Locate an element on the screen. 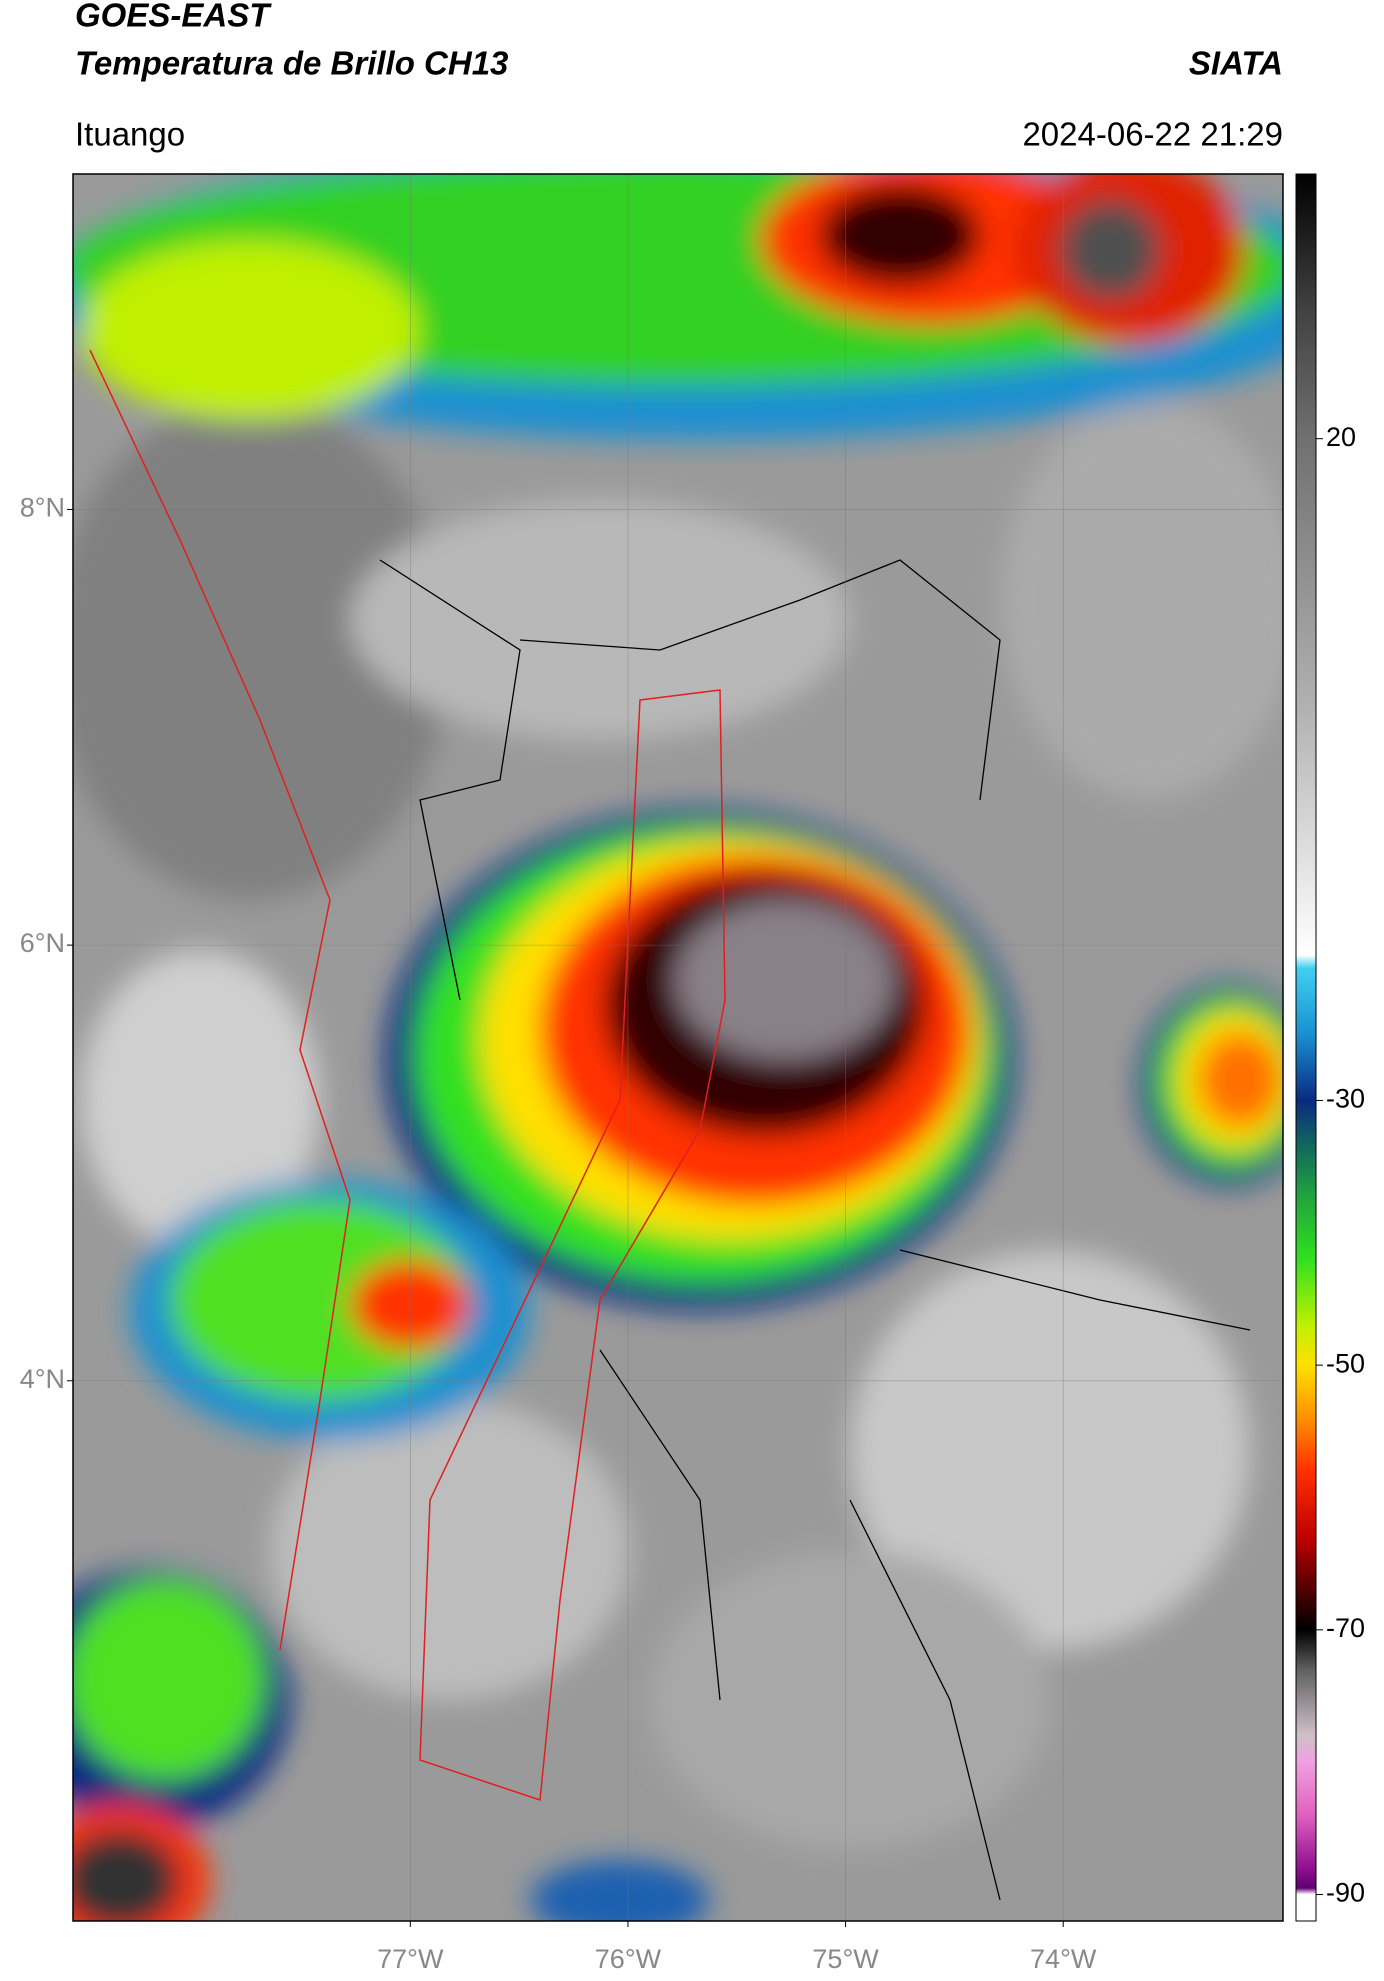 The height and width of the screenshot is (1981, 1384). colorbar-tick-label: -70 is located at coordinates (1345, 1628).